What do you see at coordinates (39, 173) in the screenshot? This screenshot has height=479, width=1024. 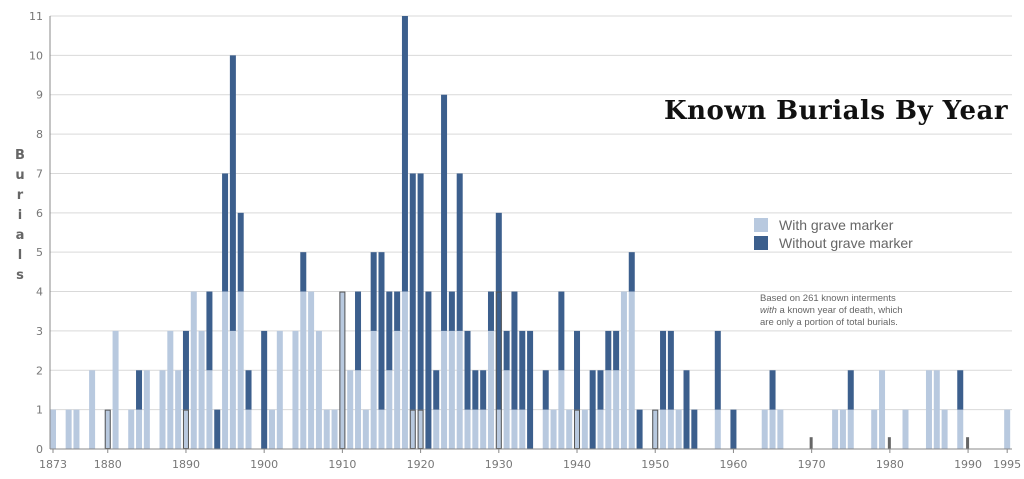 I see `y-tick-label: 7` at bounding box center [39, 173].